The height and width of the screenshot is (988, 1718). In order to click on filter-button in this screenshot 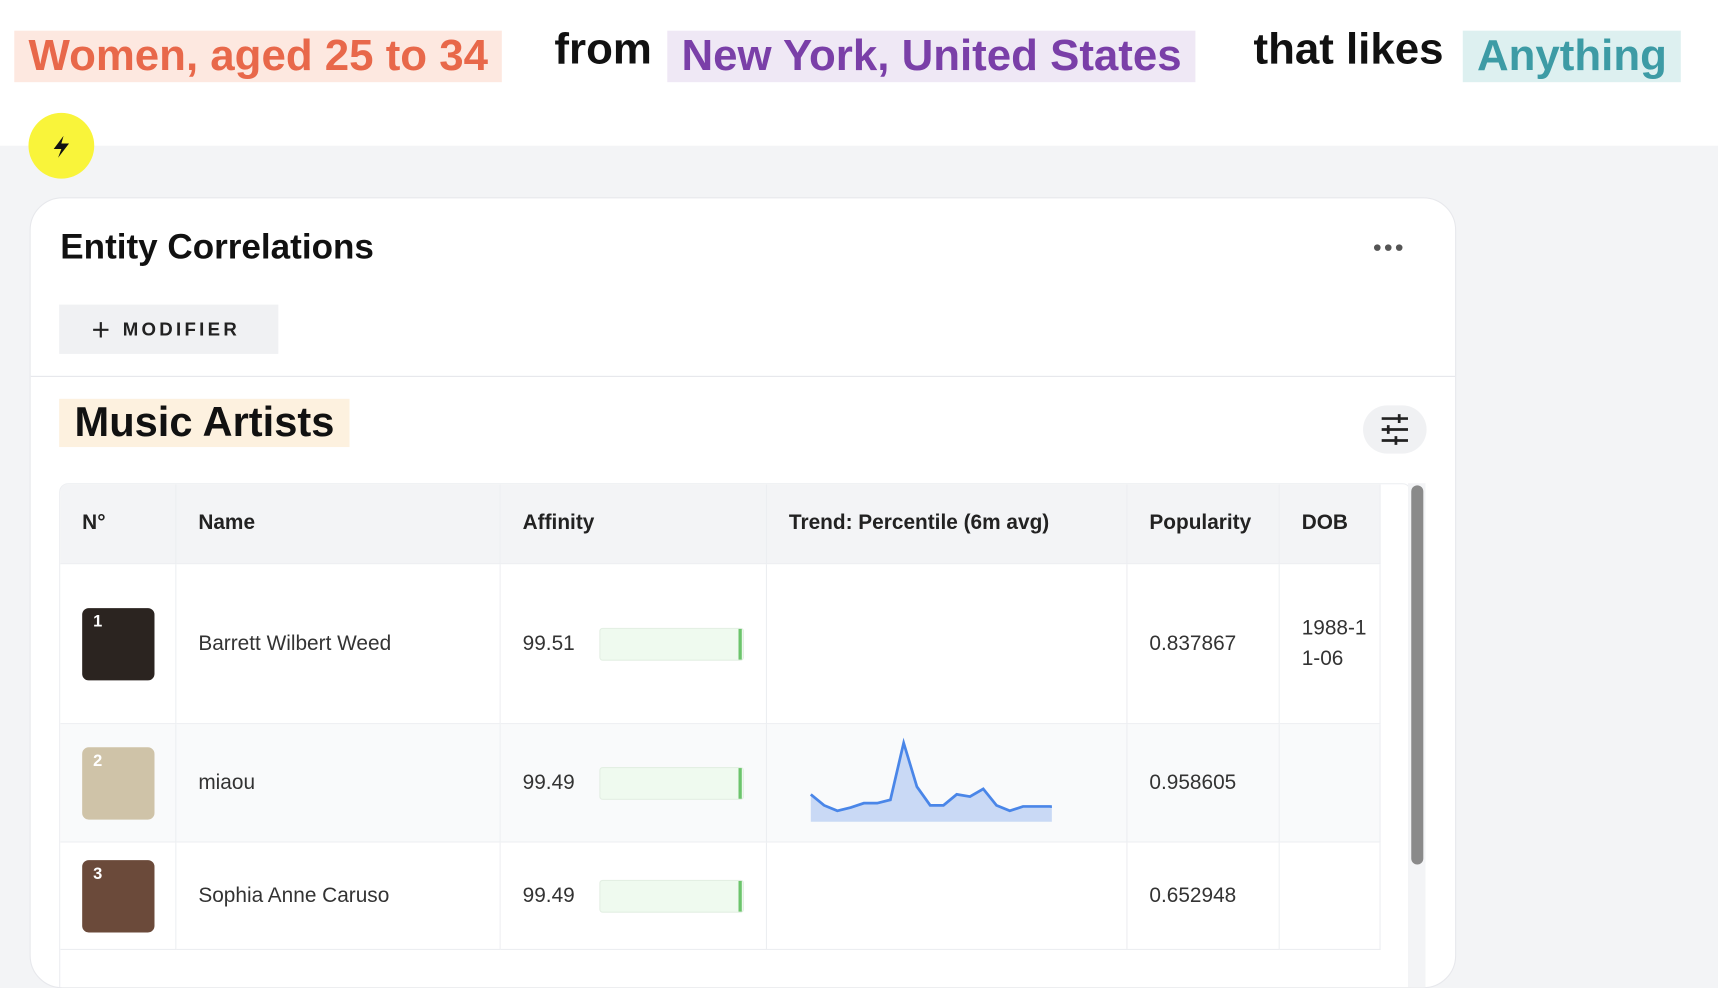, I will do `click(1395, 429)`.